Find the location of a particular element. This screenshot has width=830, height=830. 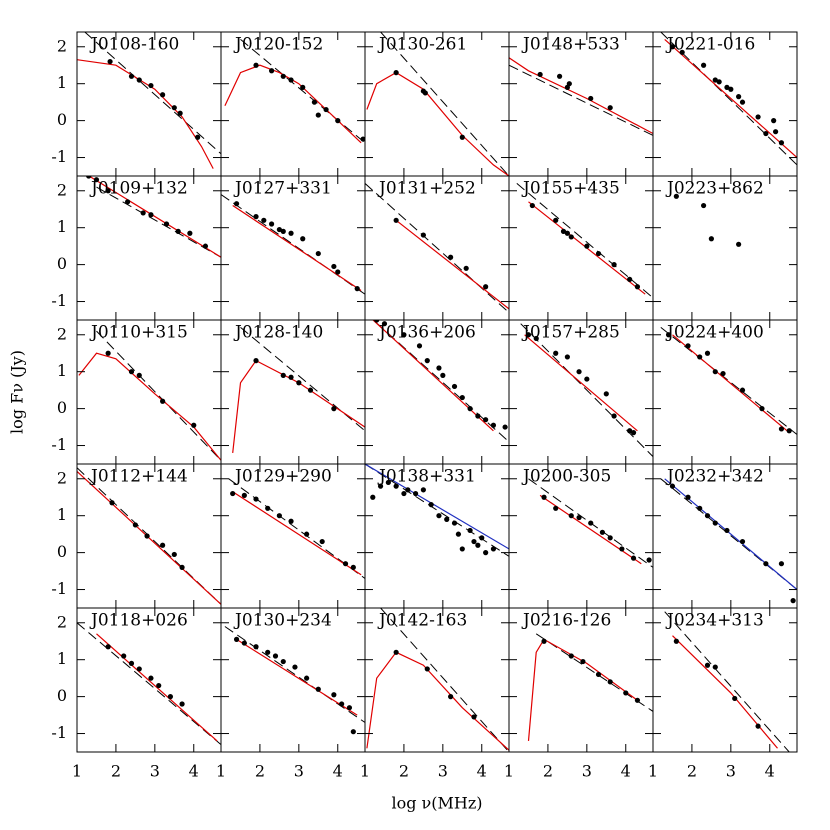

panel: 1 2 3 4 J0142-163 is located at coordinates (435, 694).